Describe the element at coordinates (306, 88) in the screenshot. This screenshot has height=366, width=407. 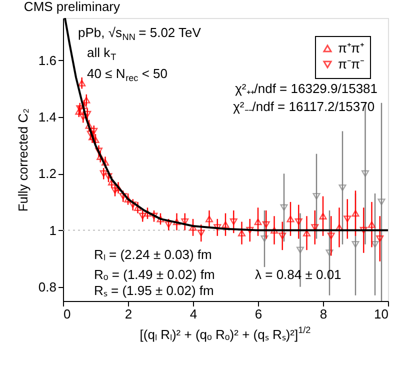
I see `annotation: χ²₊₊/ndf = 16329.9/15381` at that location.